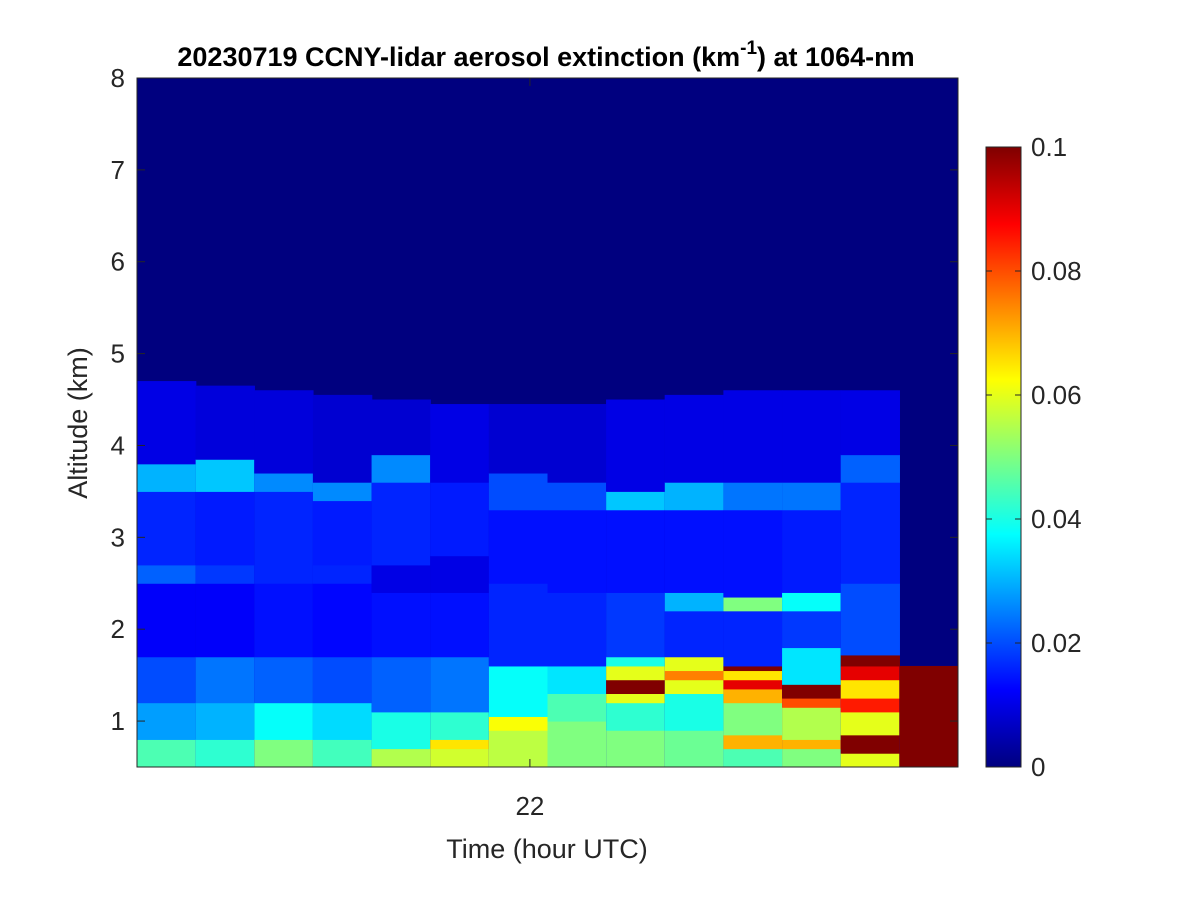 The width and height of the screenshot is (1200, 900). Describe the element at coordinates (547, 849) in the screenshot. I see `x-axis-label: Time (hour UTC)` at that location.